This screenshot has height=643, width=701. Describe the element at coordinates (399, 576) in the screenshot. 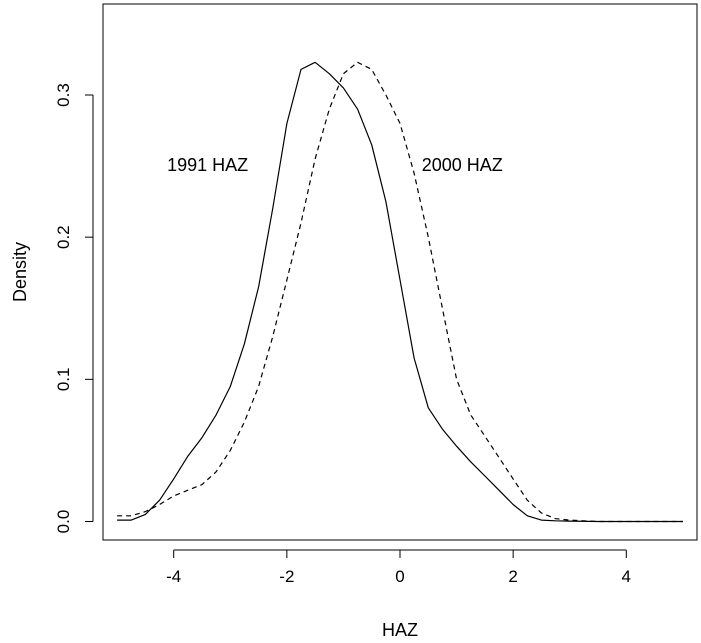

I see `x-tick-label: 0` at that location.